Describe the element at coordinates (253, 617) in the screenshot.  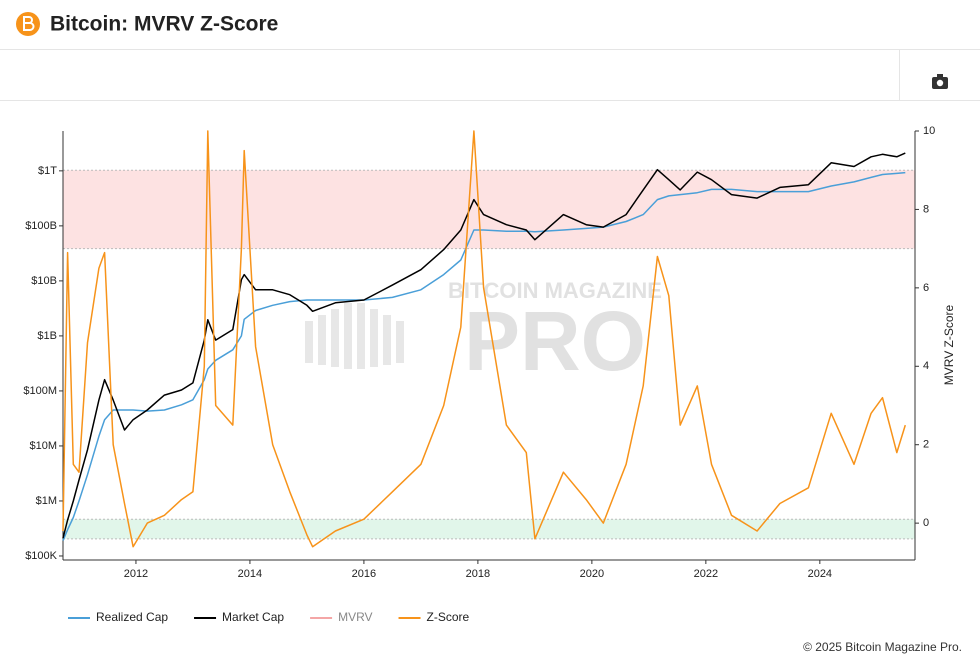
I see `legend-label: Market Cap` at that location.